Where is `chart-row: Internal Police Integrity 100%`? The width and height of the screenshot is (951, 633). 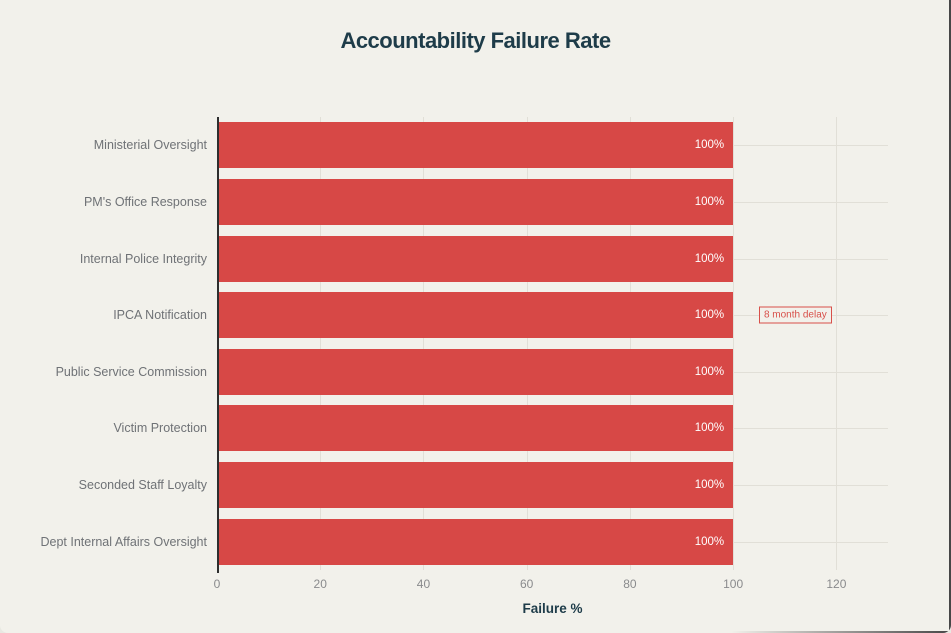
chart-row: Internal Police Integrity 100% is located at coordinates (484, 258).